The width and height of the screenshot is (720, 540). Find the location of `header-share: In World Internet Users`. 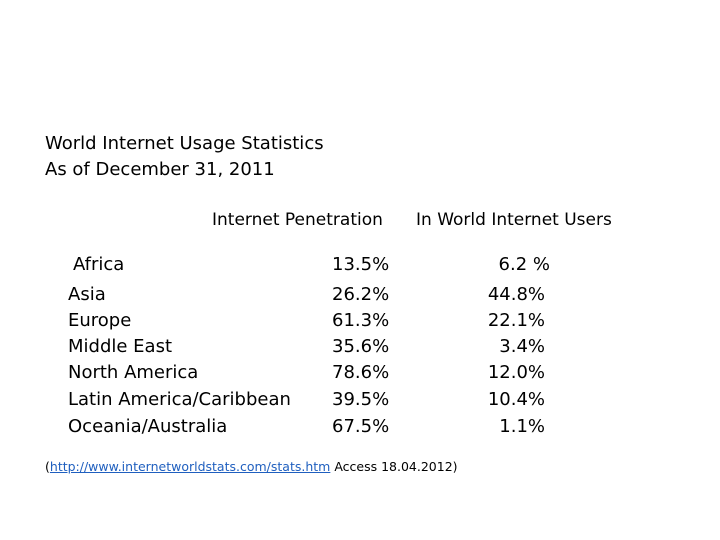

header-share: In World Internet Users is located at coordinates (514, 220).